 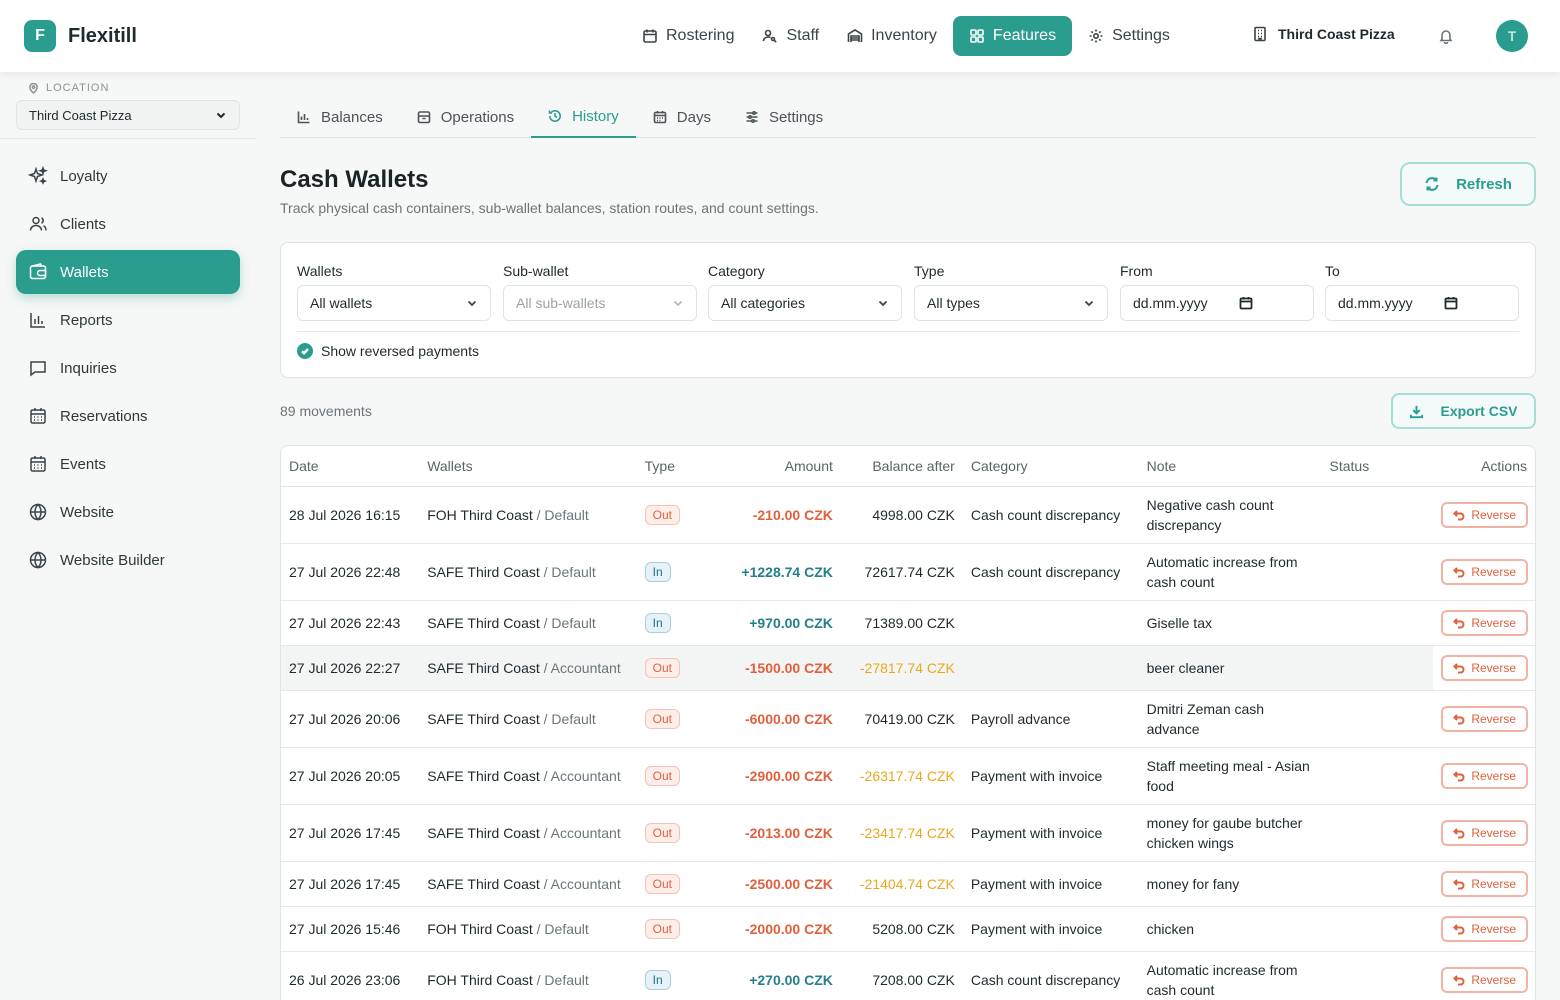 What do you see at coordinates (561, 303) in the screenshot?
I see `select-value: All sub-wallets` at bounding box center [561, 303].